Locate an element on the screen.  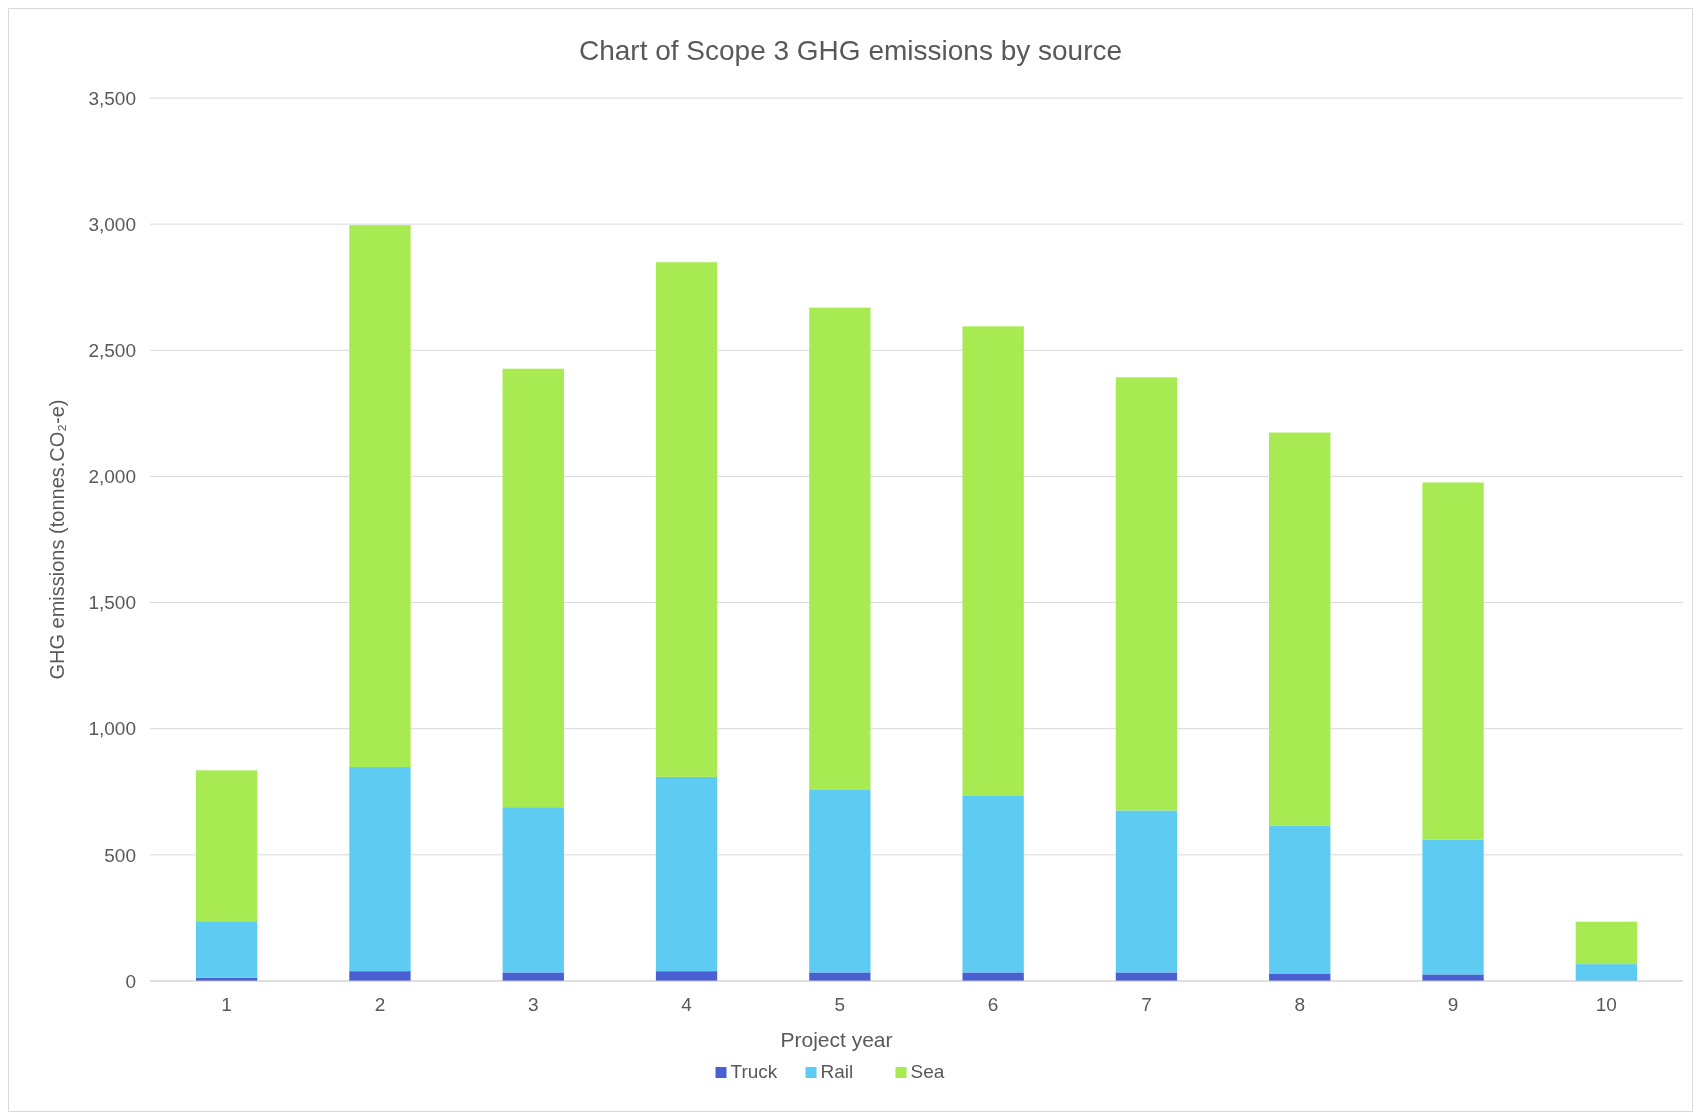
x-tick-label: 3 is located at coordinates (533, 1004).